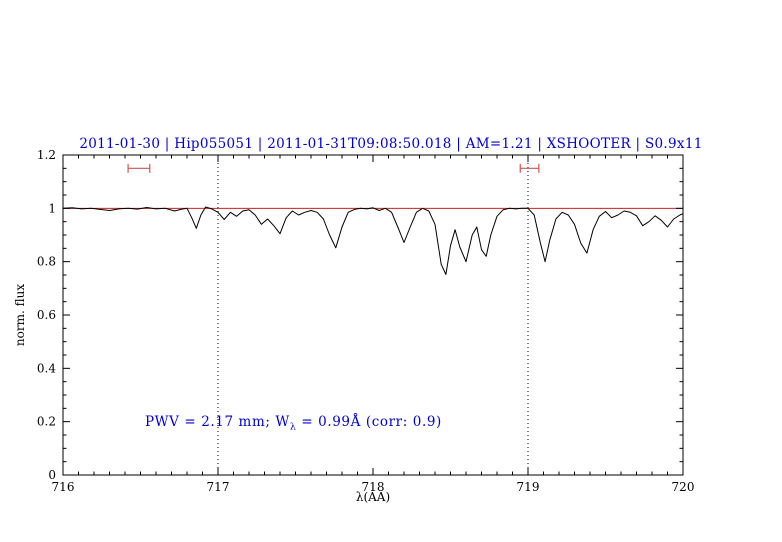 Image resolution: width=782 pixels, height=542 pixels. What do you see at coordinates (52, 475) in the screenshot?
I see `y-tick-label: 0` at bounding box center [52, 475].